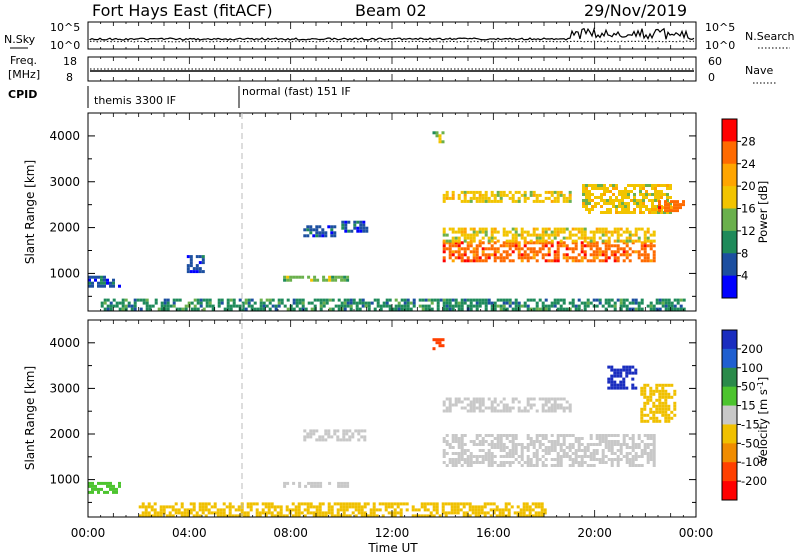 The image size is (800, 558). What do you see at coordinates (744, 253) in the screenshot?
I see `power-colorbar-tick-label: 8` at bounding box center [744, 253].